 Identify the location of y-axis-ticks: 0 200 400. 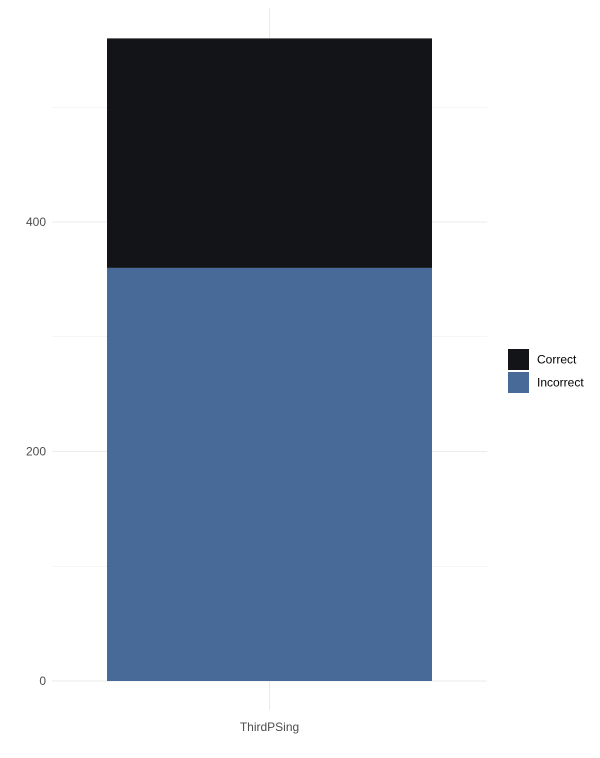
(36, 451).